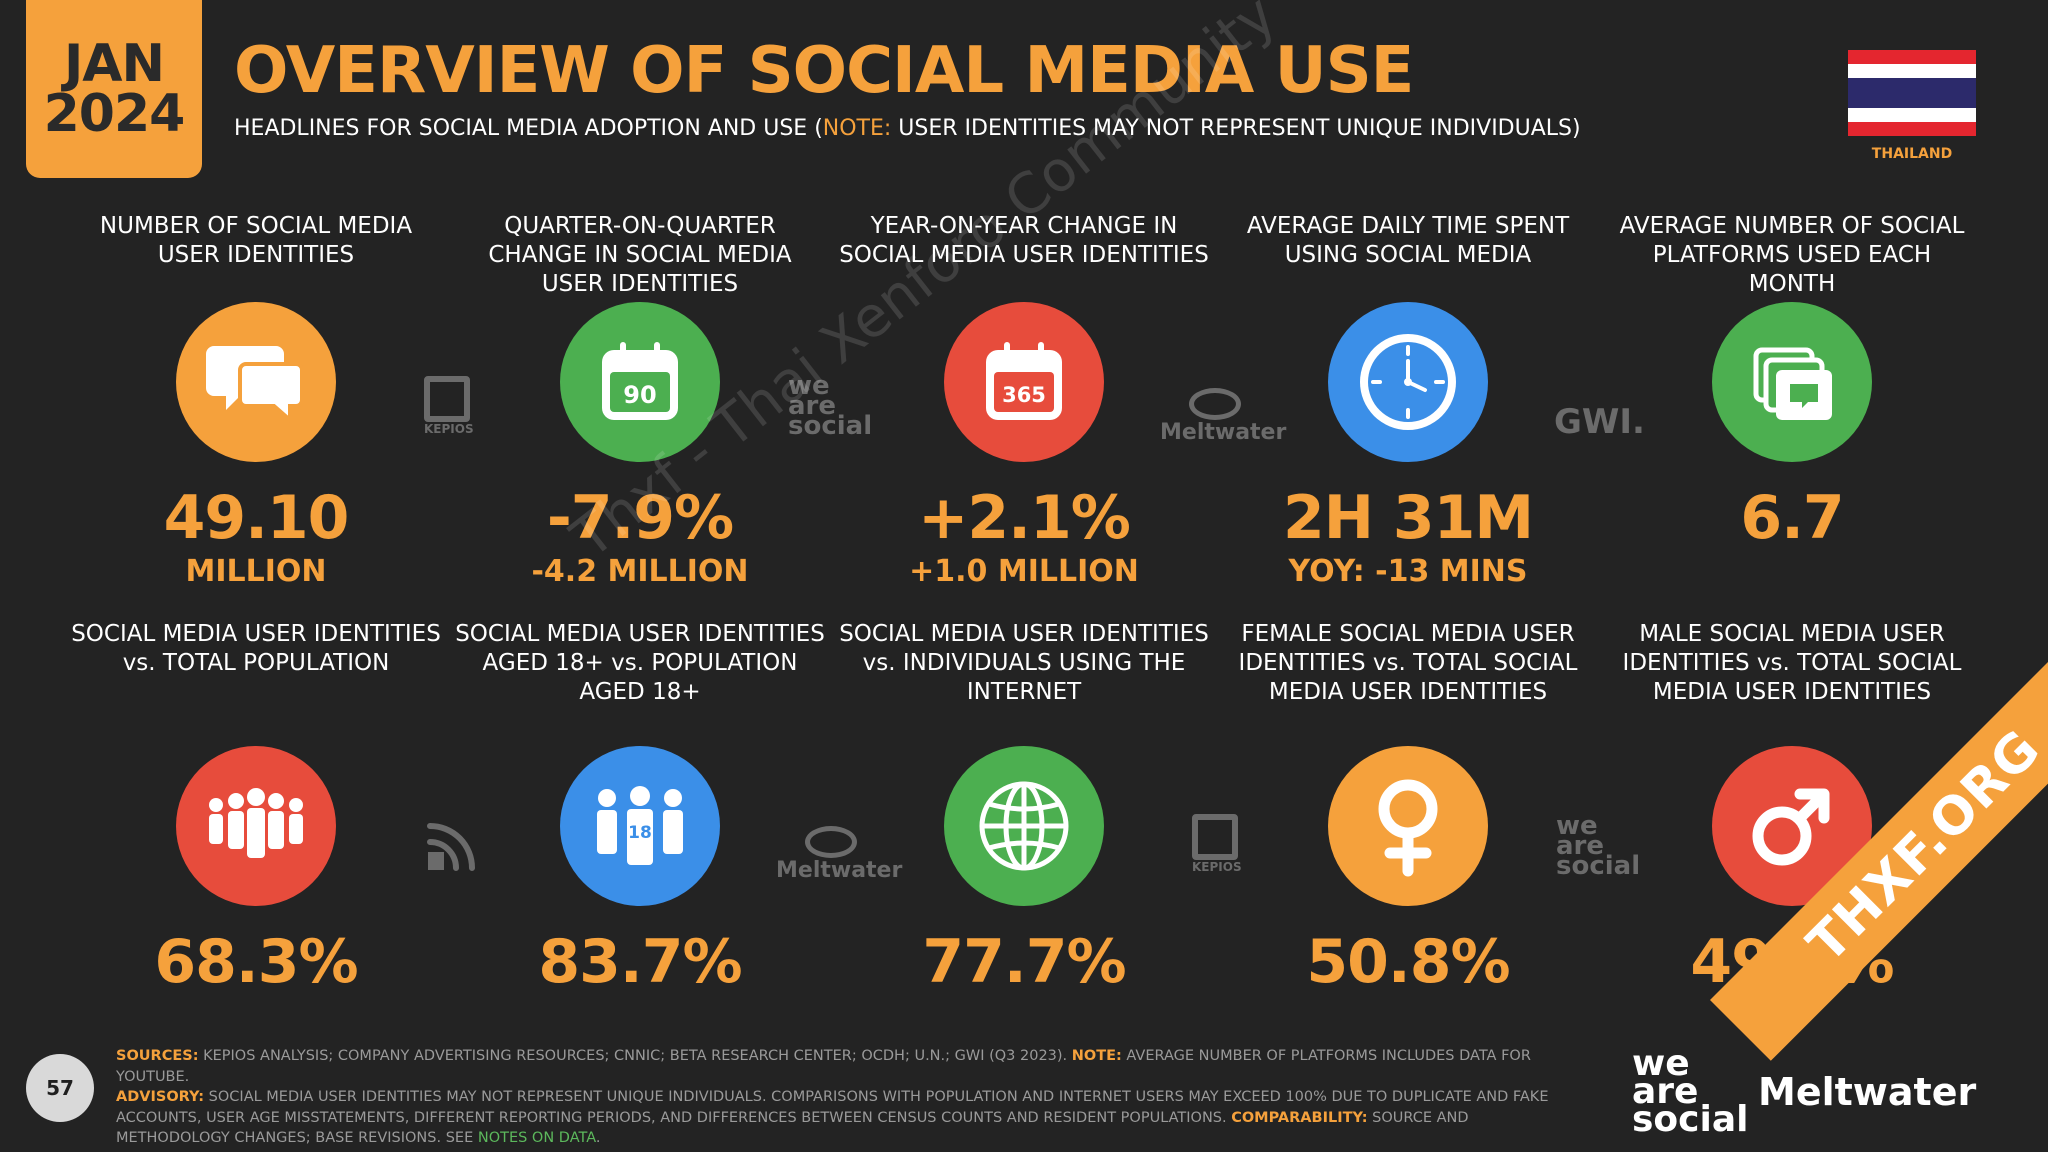  What do you see at coordinates (1665, 1091) in the screenshot?
I see `brand-was-are: are` at bounding box center [1665, 1091].